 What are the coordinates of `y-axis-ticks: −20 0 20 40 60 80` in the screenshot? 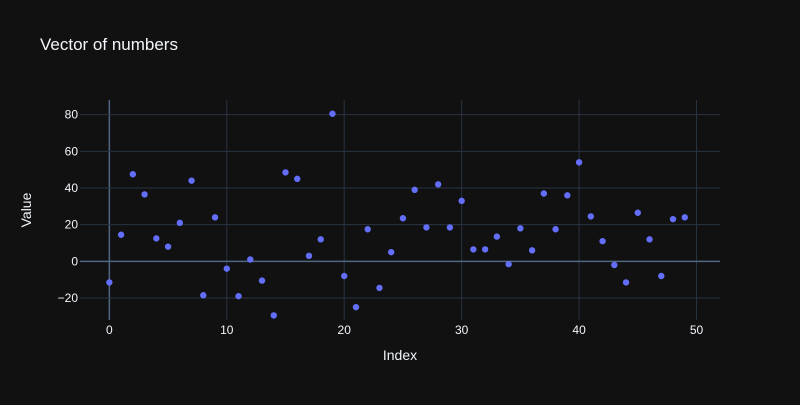 It's located at (68, 206).